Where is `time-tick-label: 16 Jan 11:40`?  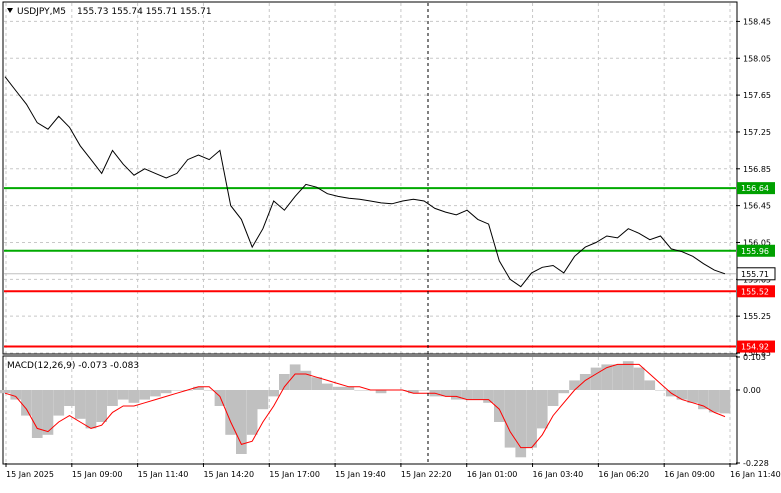
time-tick-label: 16 Jan 11:40 is located at coordinates (755, 474).